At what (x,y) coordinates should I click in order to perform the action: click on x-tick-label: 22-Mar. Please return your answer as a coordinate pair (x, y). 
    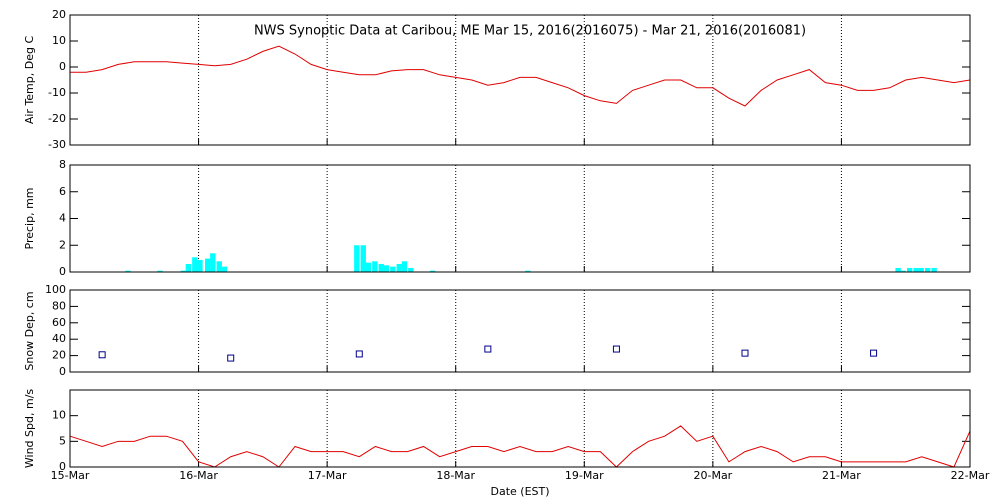
    Looking at the image, I should click on (970, 475).